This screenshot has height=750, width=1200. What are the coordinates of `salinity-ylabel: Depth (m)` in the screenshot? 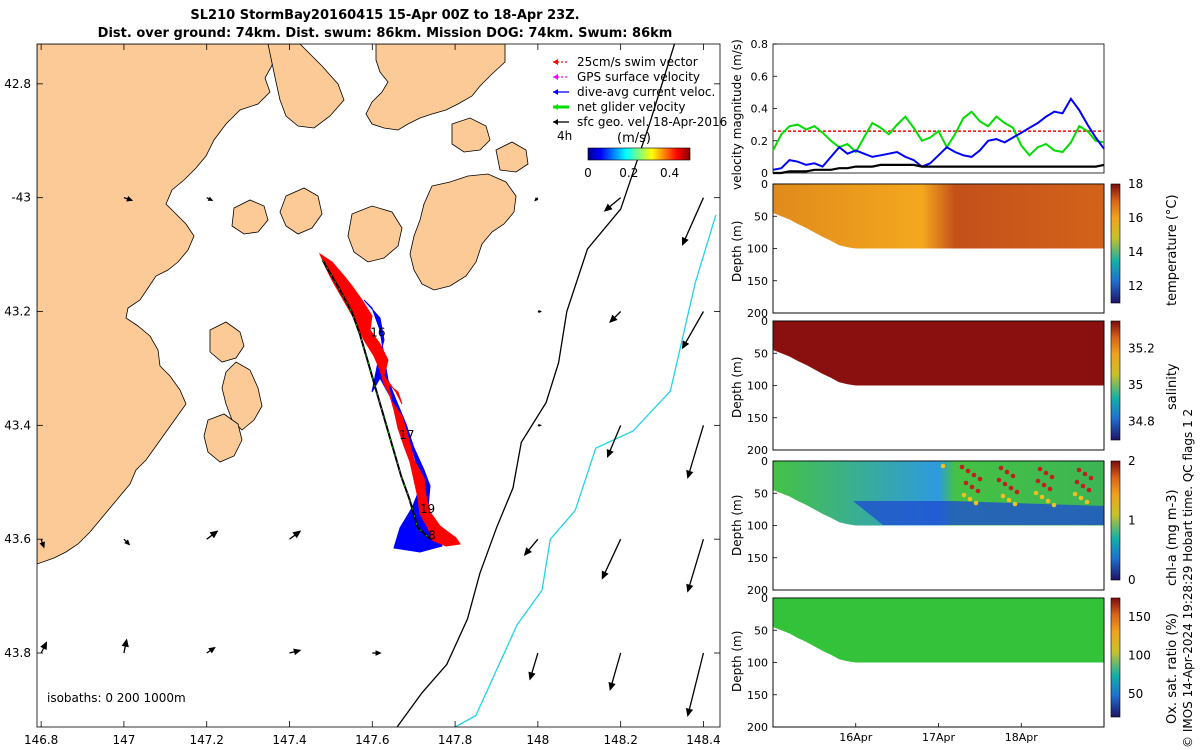 It's located at (737, 387).